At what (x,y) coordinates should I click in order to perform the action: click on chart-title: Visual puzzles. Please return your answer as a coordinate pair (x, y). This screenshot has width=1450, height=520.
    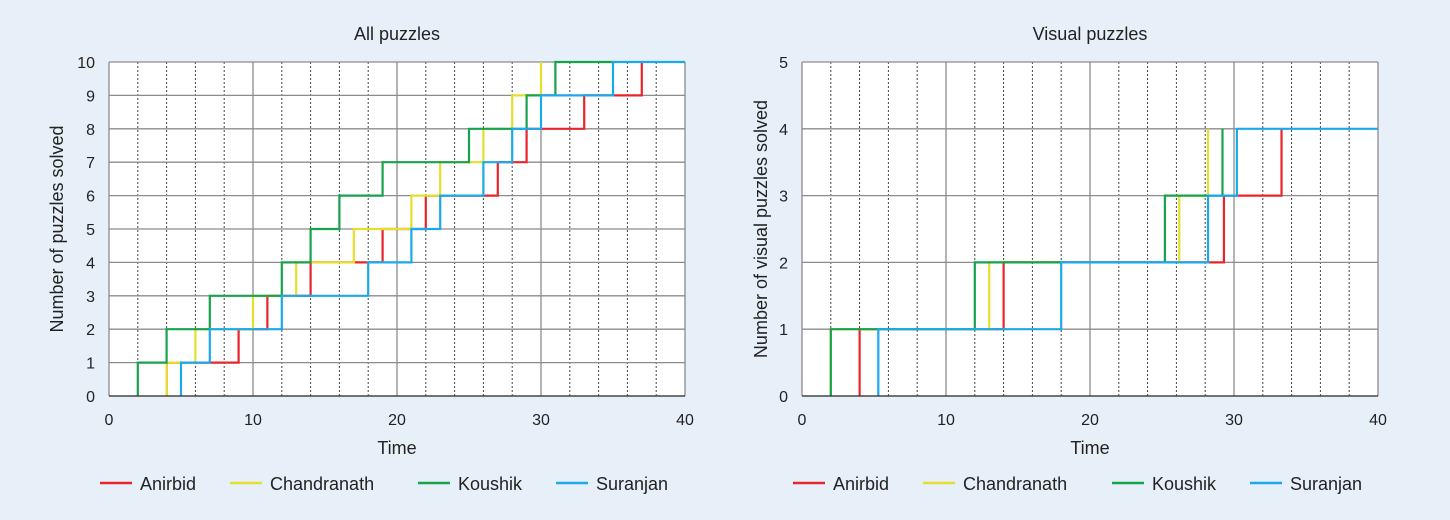
    Looking at the image, I should click on (1090, 34).